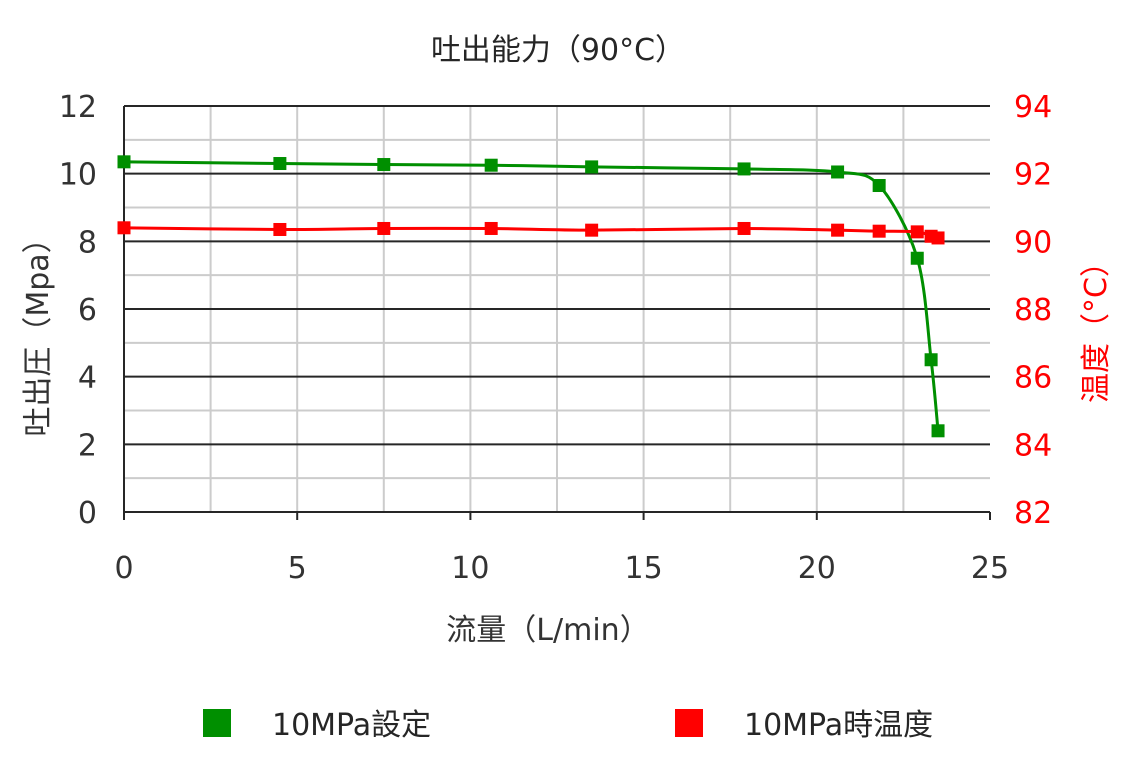  I want to click on chart-title: 吐出能力（90°C）, so click(558, 50).